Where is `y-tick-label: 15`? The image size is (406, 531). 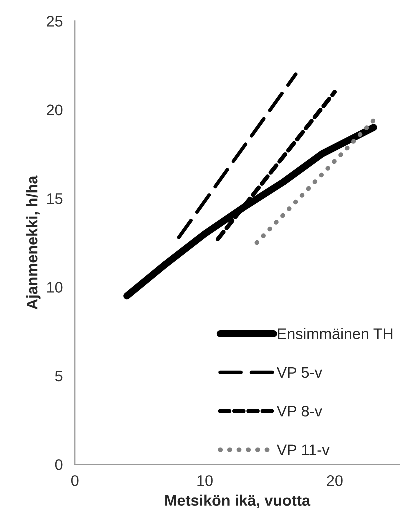
y-tick-label: 15 is located at coordinates (55, 199).